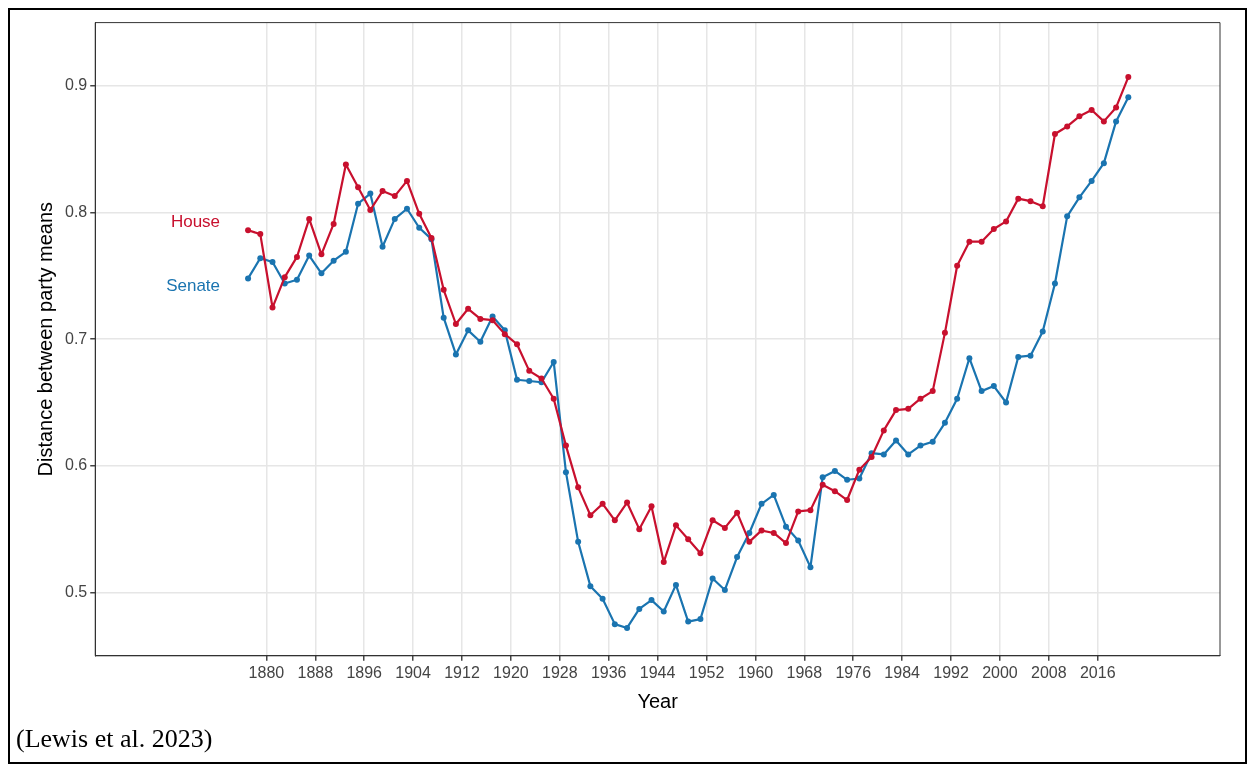  I want to click on x-tick-label: 1984, so click(902, 672).